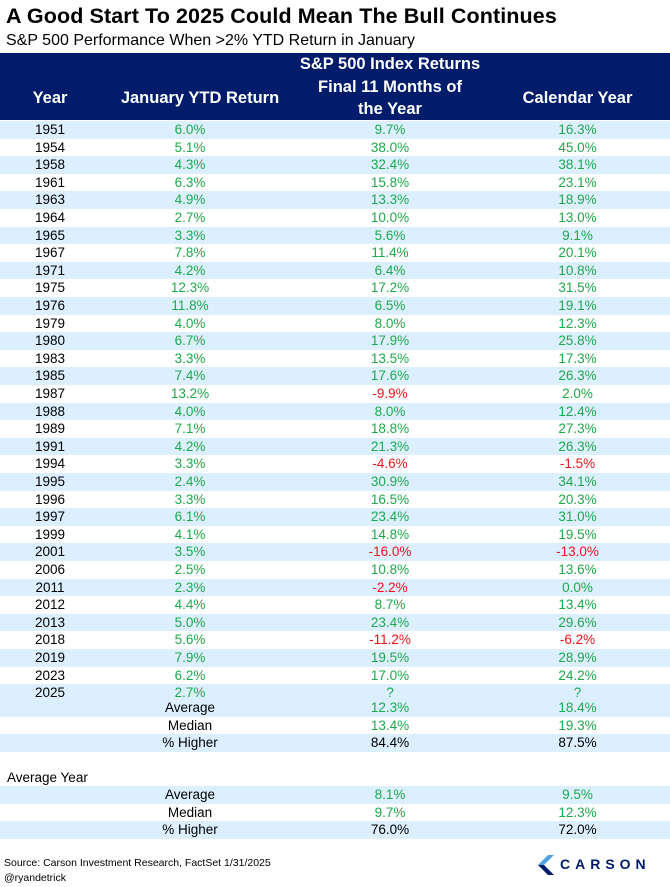 The image size is (670, 887). What do you see at coordinates (50, 446) in the screenshot?
I see `cell-year: 1991` at bounding box center [50, 446].